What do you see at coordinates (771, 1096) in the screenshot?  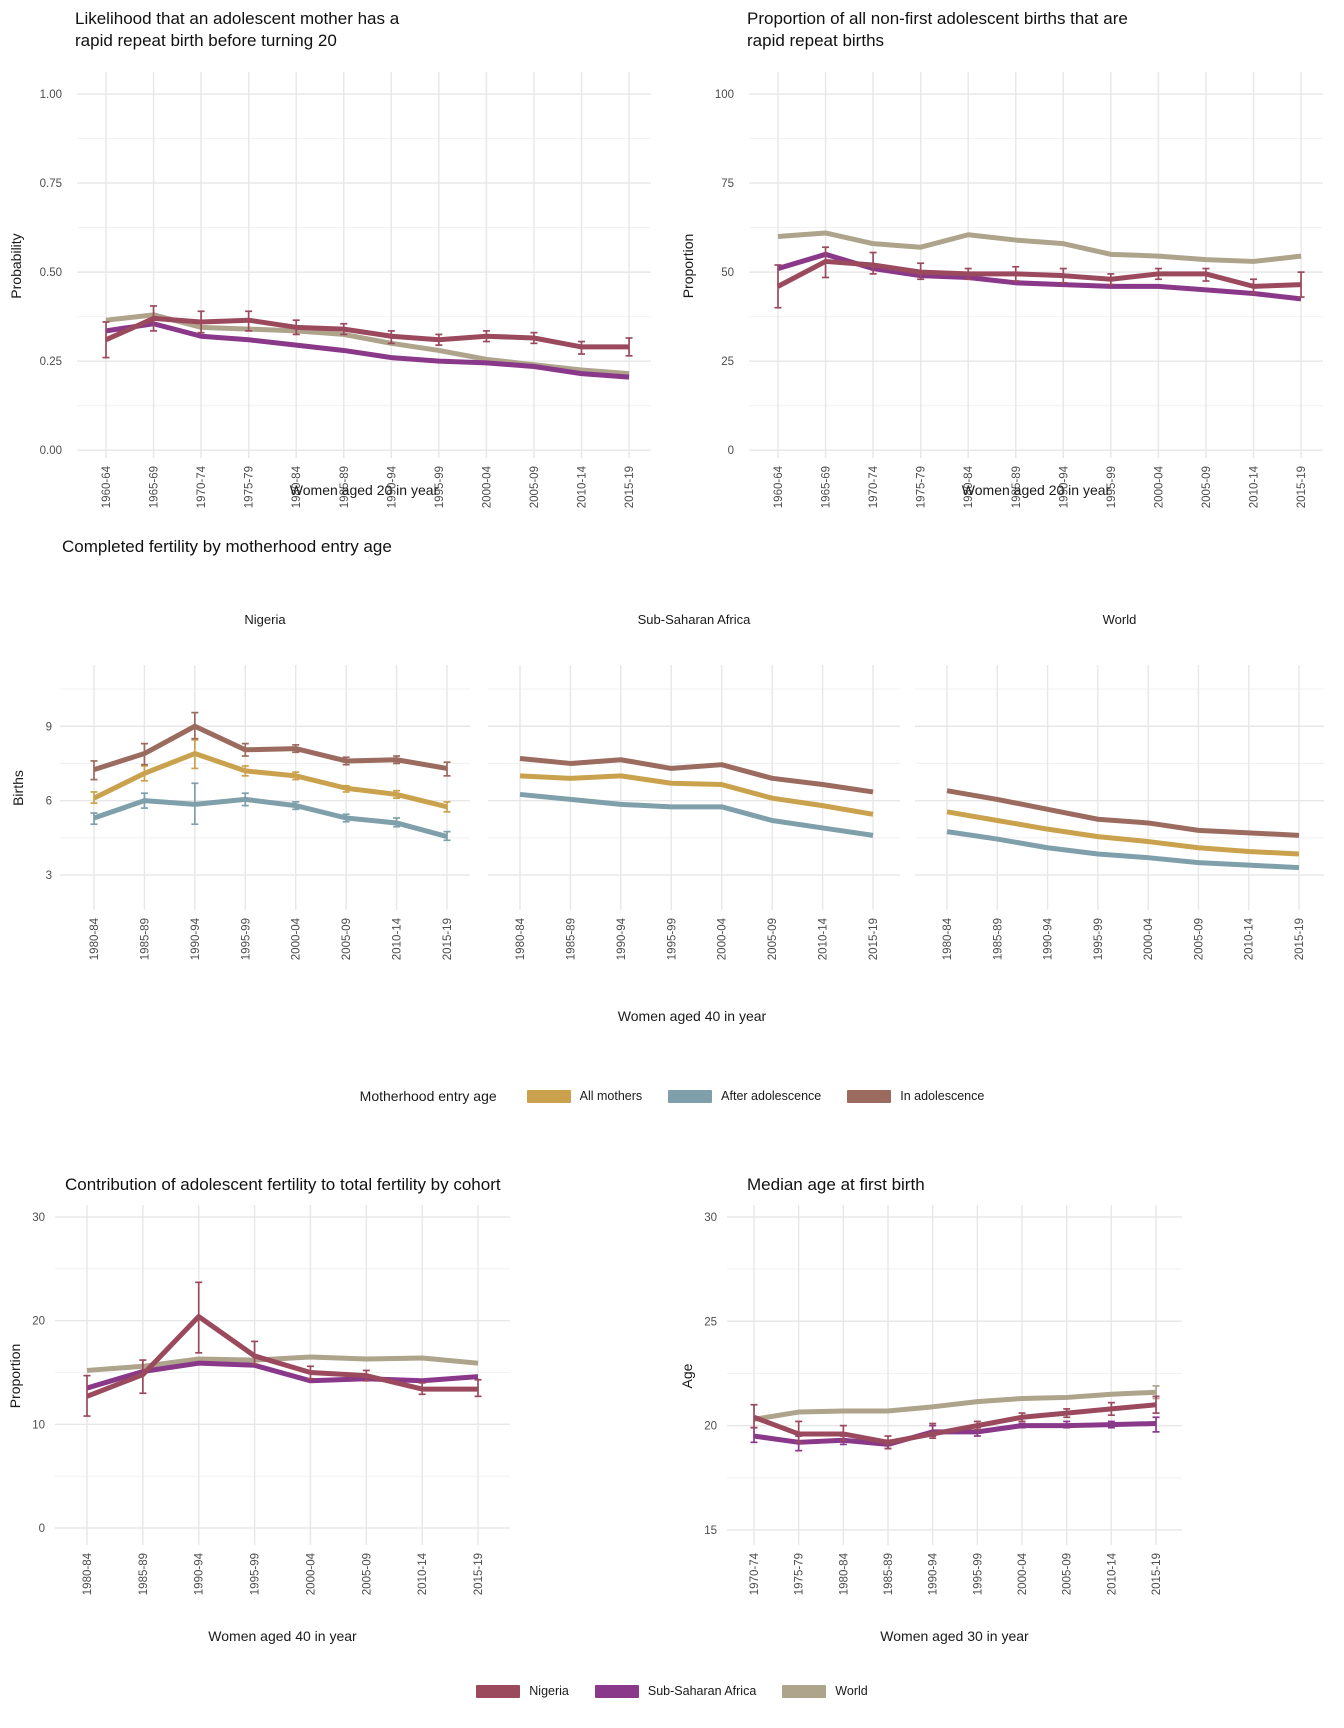 I see `legend-item-label: After adolescence` at bounding box center [771, 1096].